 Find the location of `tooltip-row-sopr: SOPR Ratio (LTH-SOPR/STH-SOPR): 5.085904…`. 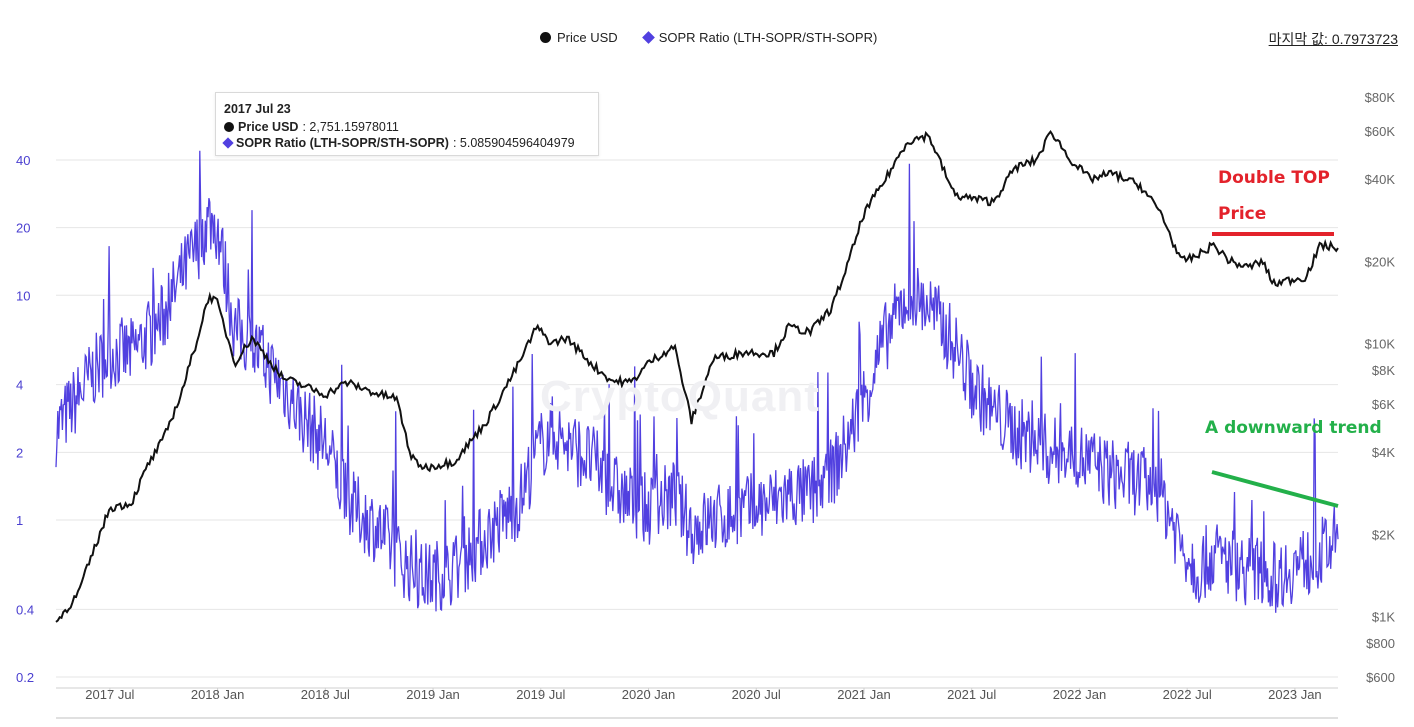

tooltip-row-sopr: SOPR Ratio (LTH-SOPR/STH-SOPR): 5.085904… is located at coordinates (398, 143).